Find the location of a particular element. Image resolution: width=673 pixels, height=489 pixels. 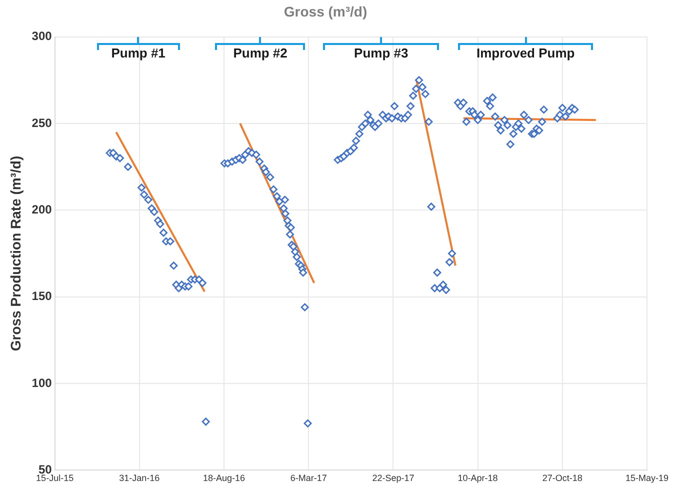

x-tick-label: 27-Oct-18 is located at coordinates (562, 478).